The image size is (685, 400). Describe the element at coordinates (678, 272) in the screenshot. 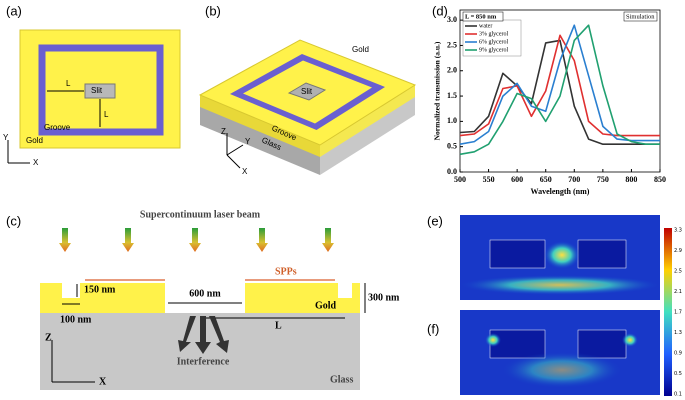

I see `colorbar-label: 2.5` at that location.